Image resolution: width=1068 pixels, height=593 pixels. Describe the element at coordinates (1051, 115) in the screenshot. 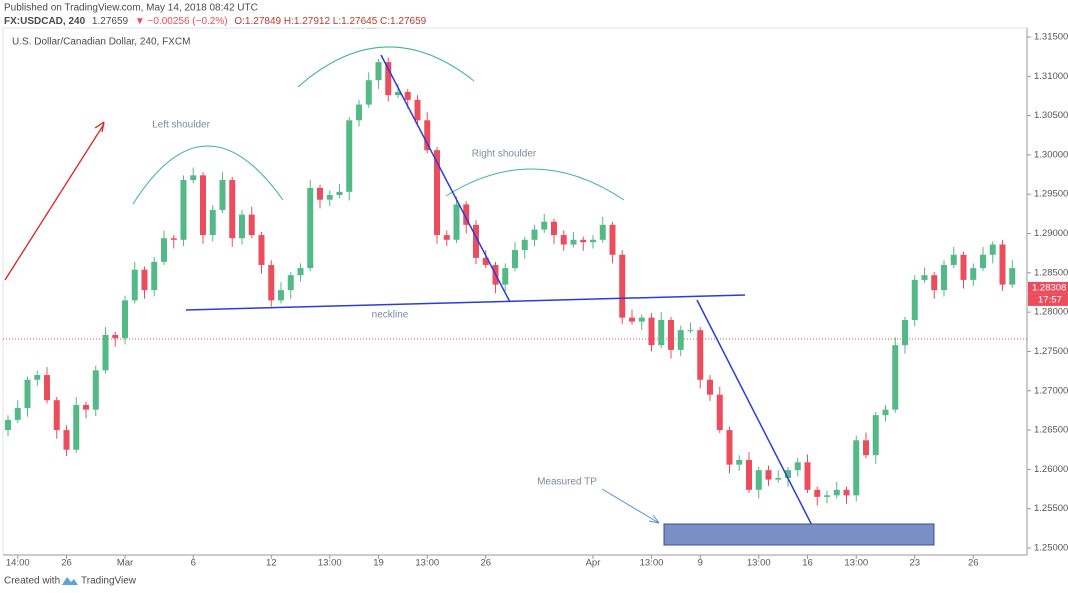

I see `y-tick-label: 1.30500` at that location.